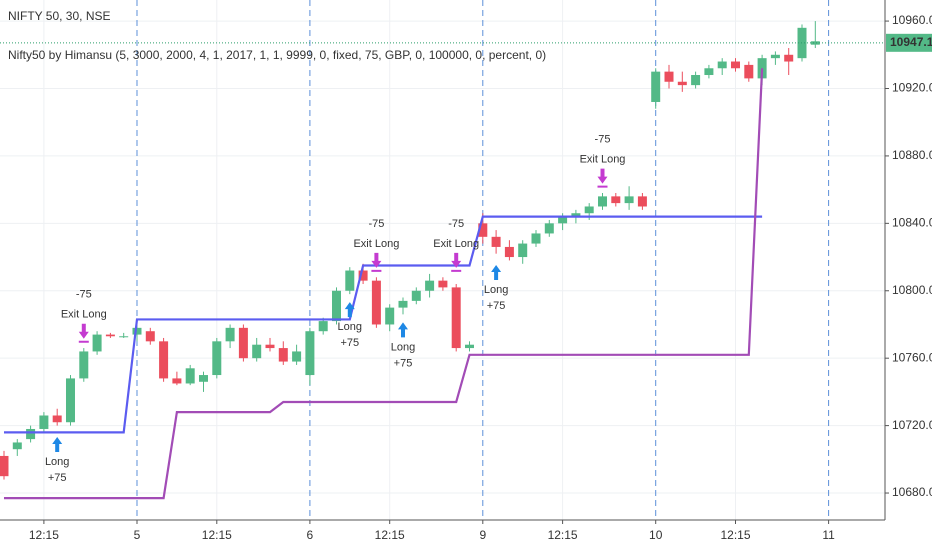 This screenshot has width=932, height=550. What do you see at coordinates (912, 357) in the screenshot?
I see `y-tick-label: 10760.00` at bounding box center [912, 357].